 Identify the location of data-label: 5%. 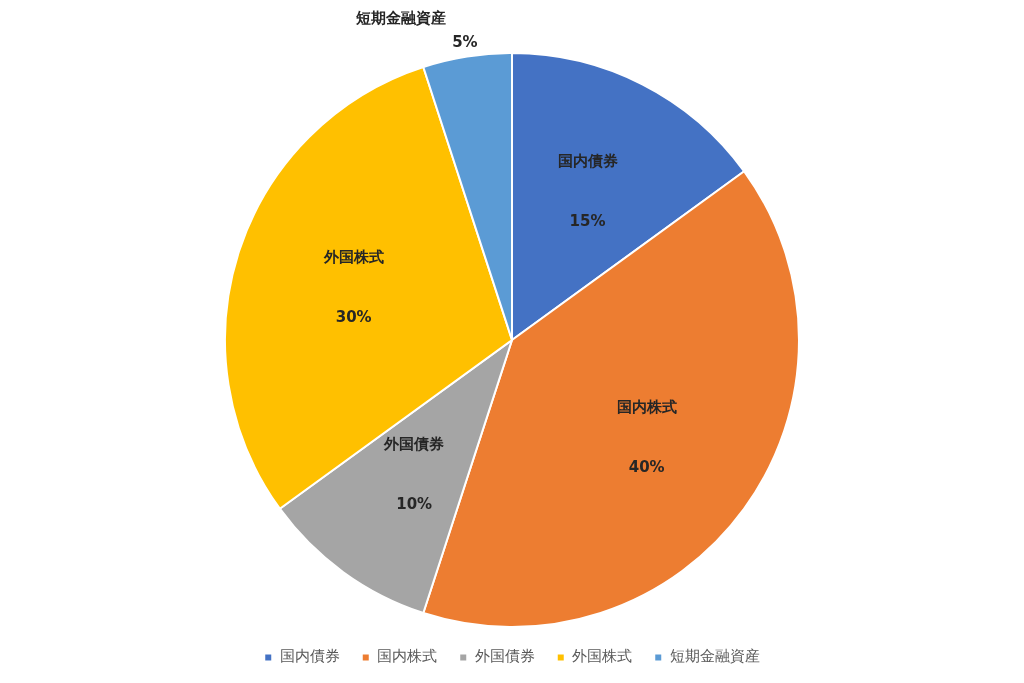
(465, 41).